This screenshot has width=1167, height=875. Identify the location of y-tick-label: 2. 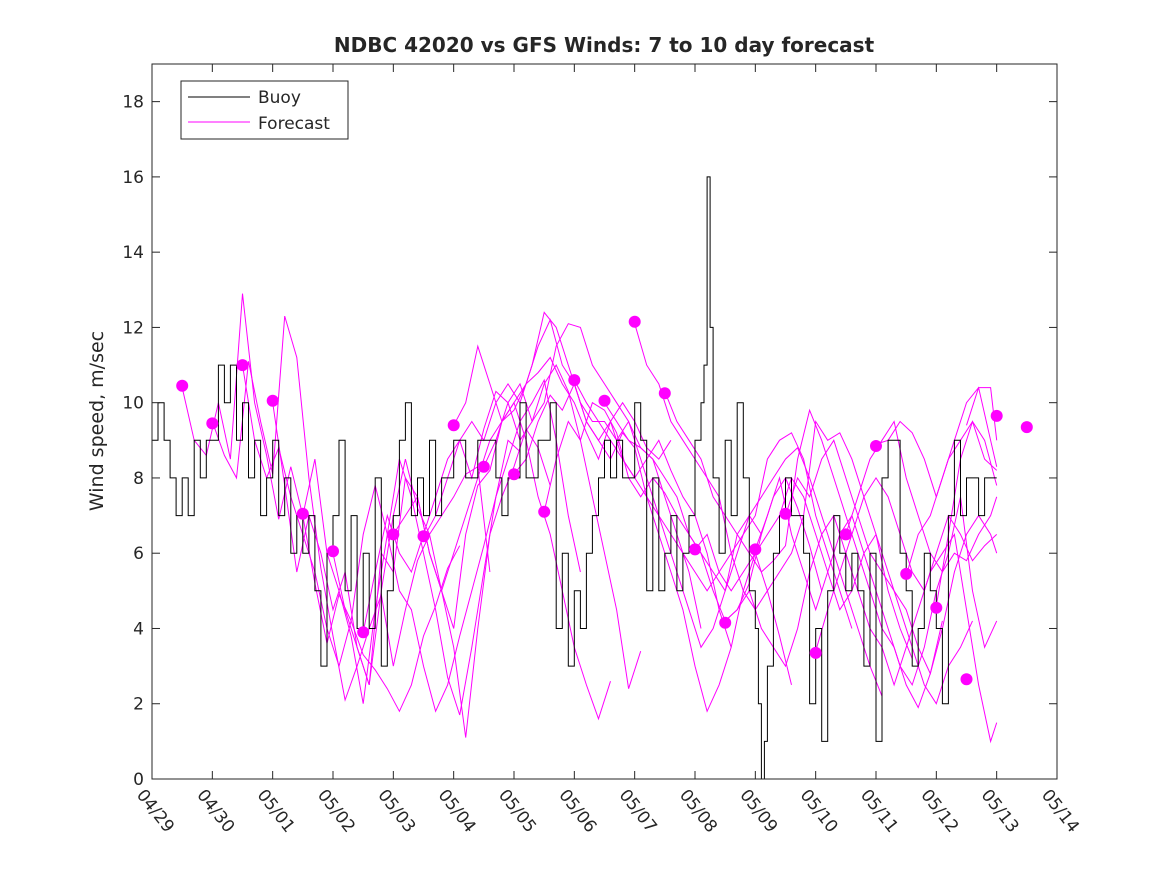
(138, 705).